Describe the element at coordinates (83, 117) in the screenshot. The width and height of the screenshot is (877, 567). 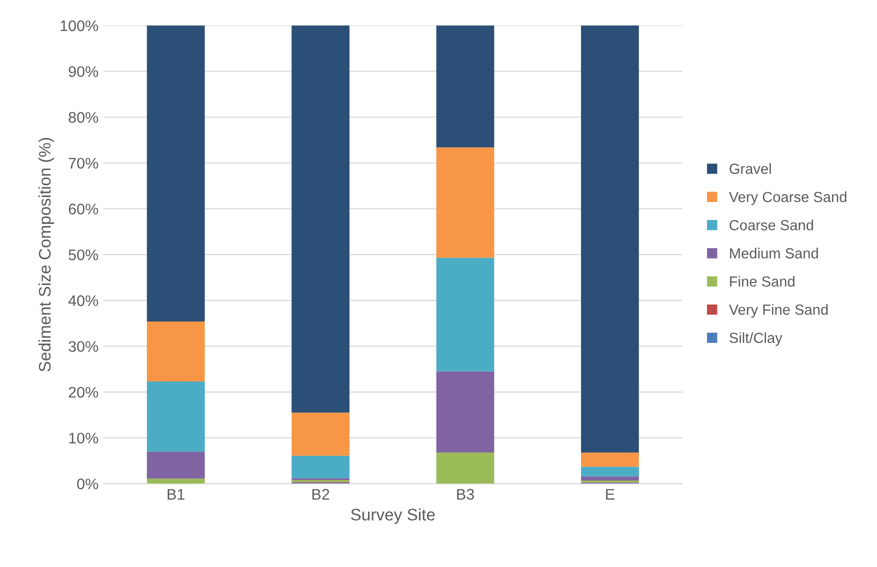
I see `y-tick-label: 80%` at that location.